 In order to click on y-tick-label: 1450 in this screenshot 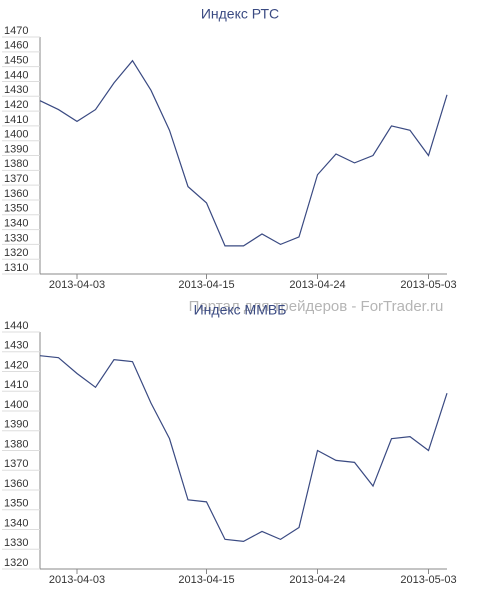, I will do `click(16, 61)`.